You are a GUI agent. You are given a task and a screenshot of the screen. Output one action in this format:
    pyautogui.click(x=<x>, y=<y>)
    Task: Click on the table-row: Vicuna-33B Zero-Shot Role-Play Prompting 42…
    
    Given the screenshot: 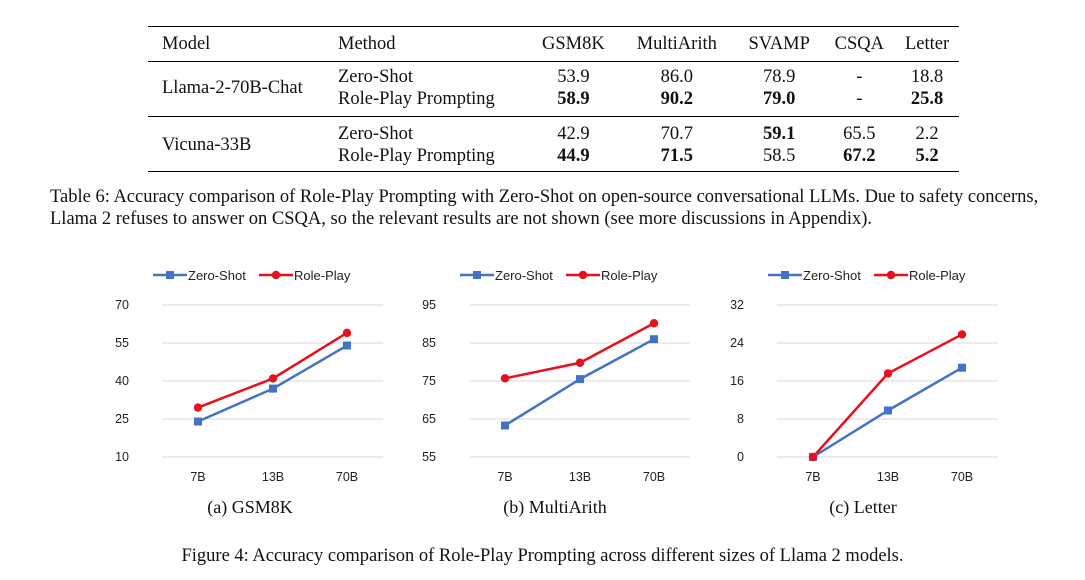 What is the action you would take?
    pyautogui.click(x=553, y=144)
    